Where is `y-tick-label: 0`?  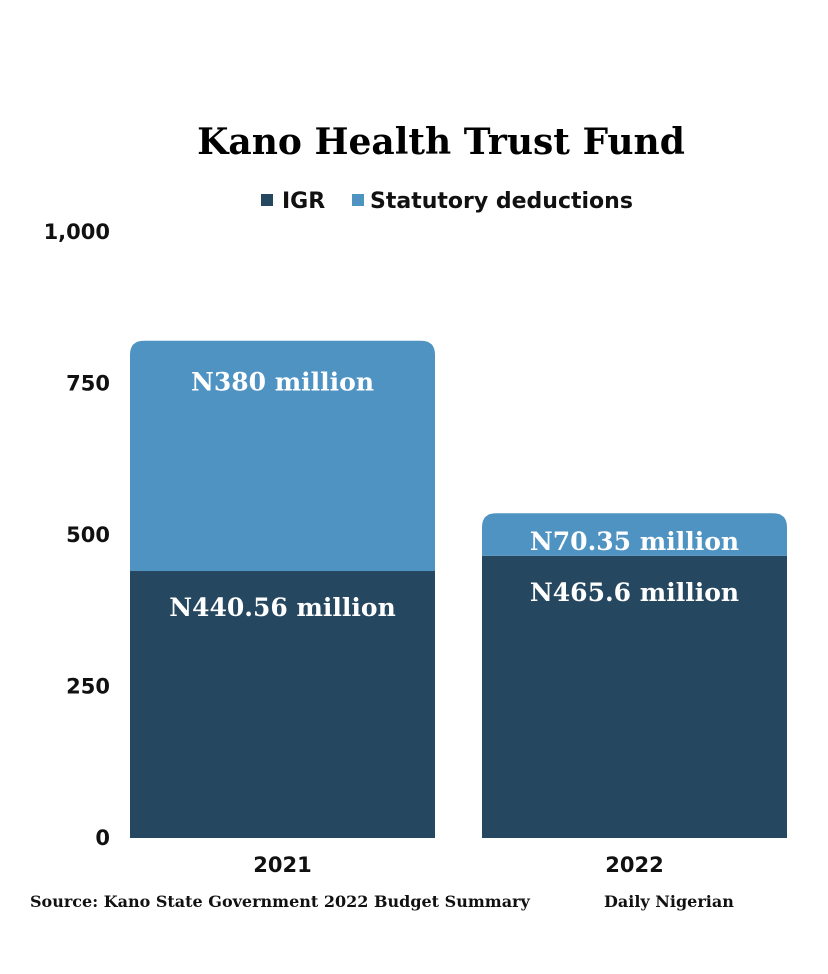
y-tick-label: 0 is located at coordinates (102, 838).